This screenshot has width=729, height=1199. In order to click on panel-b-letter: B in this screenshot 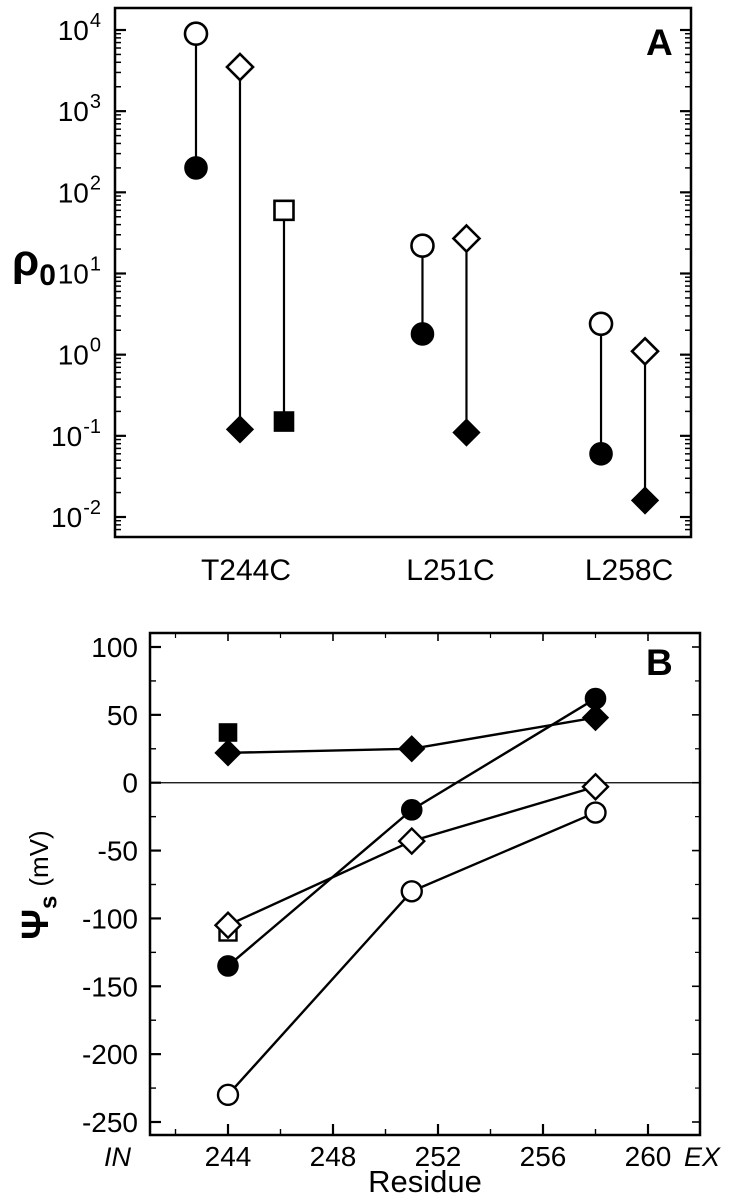, I will do `click(659, 662)`.